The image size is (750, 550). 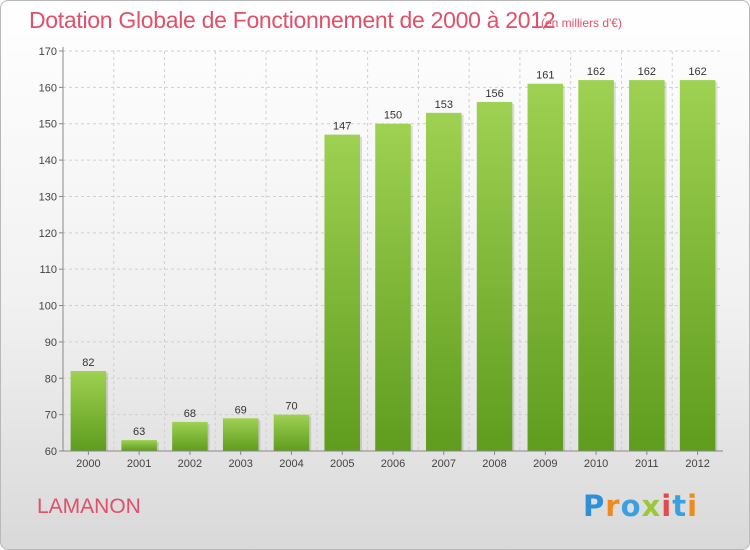 What do you see at coordinates (444, 105) in the screenshot?
I see `data-label: 153` at bounding box center [444, 105].